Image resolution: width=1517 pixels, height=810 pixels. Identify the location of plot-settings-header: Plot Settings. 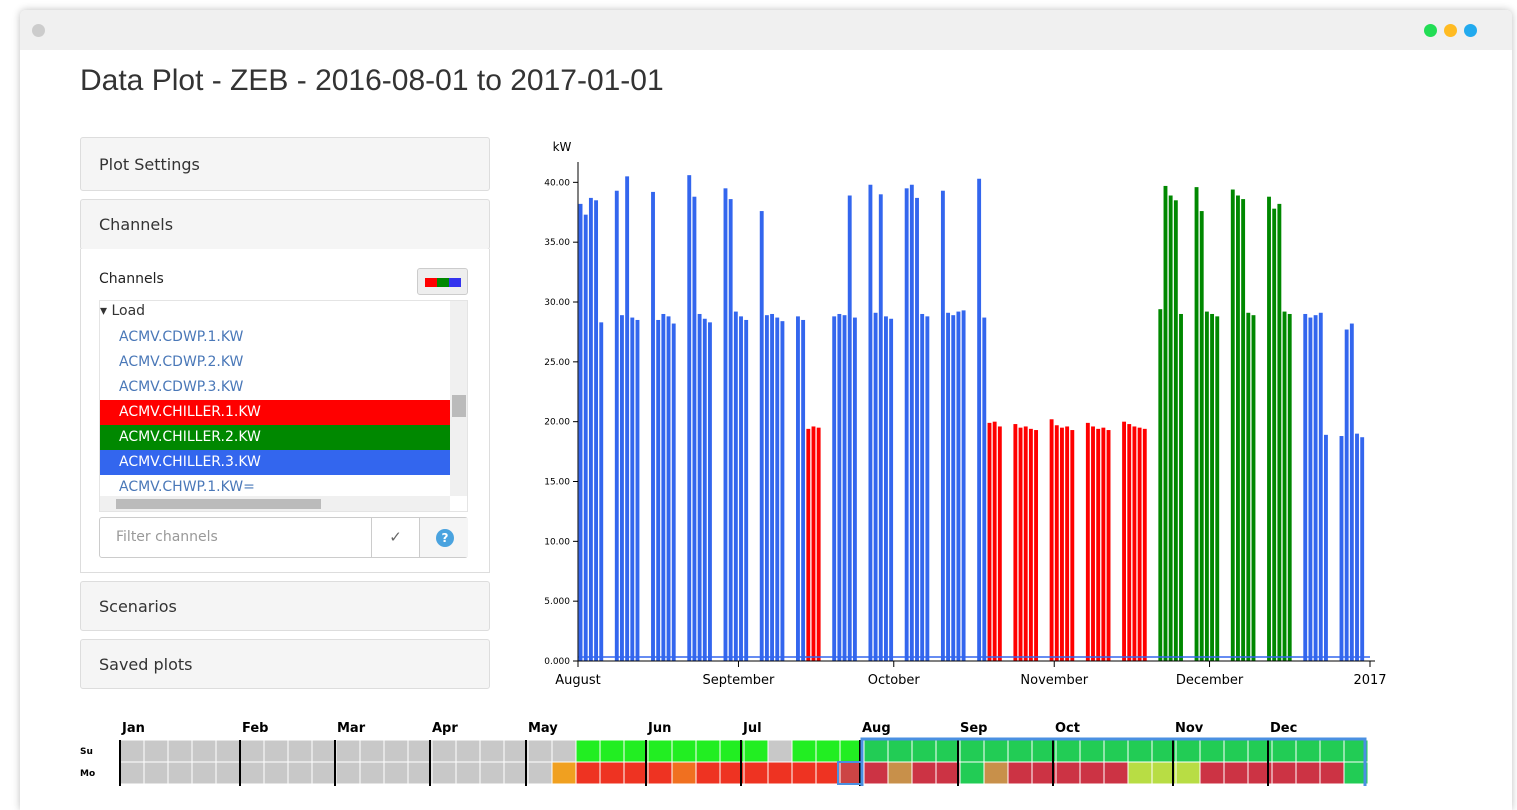
(285, 164).